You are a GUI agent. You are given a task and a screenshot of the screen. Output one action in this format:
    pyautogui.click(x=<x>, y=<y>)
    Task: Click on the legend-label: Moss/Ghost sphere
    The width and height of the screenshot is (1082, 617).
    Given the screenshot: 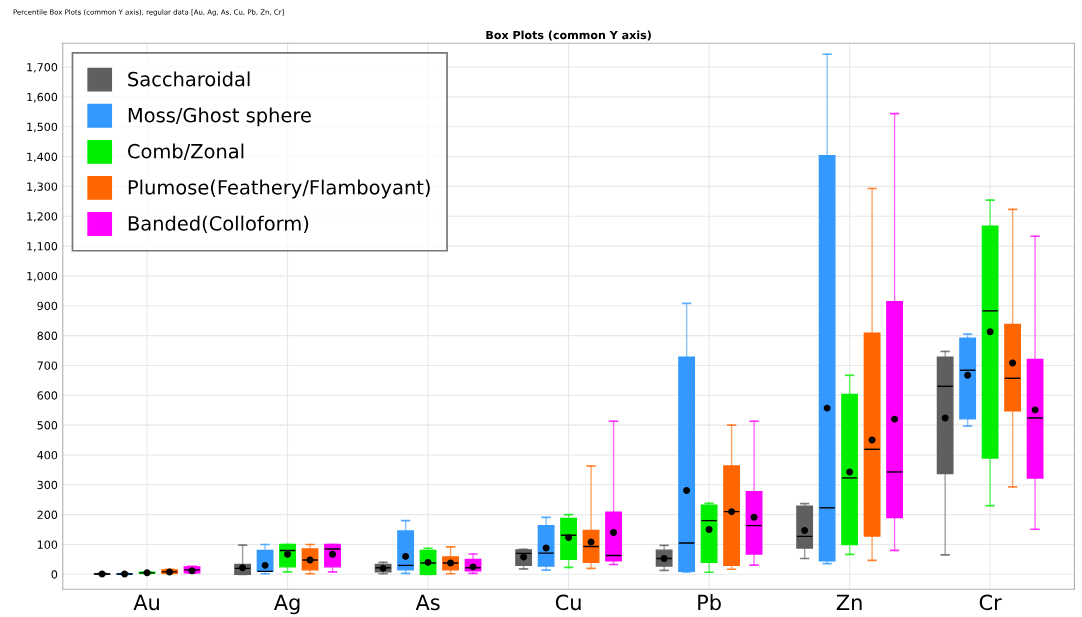 What is the action you would take?
    pyautogui.click(x=219, y=117)
    